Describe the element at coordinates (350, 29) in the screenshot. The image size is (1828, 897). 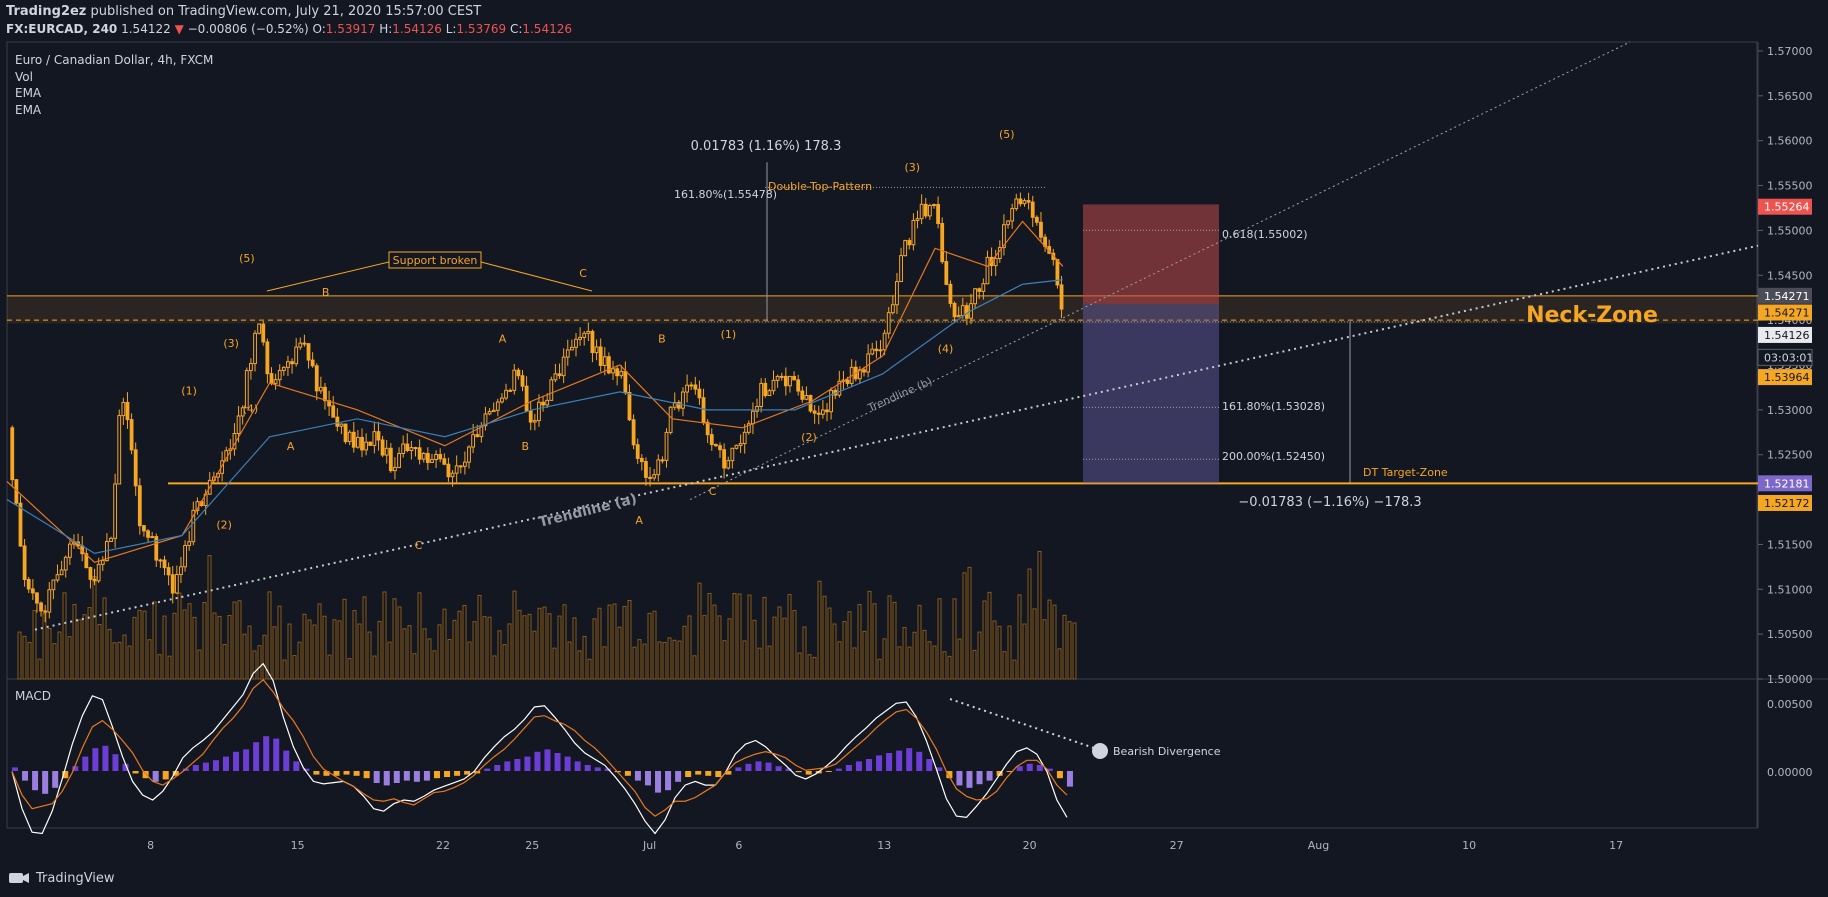
I see `open-value: 1.53917` at that location.